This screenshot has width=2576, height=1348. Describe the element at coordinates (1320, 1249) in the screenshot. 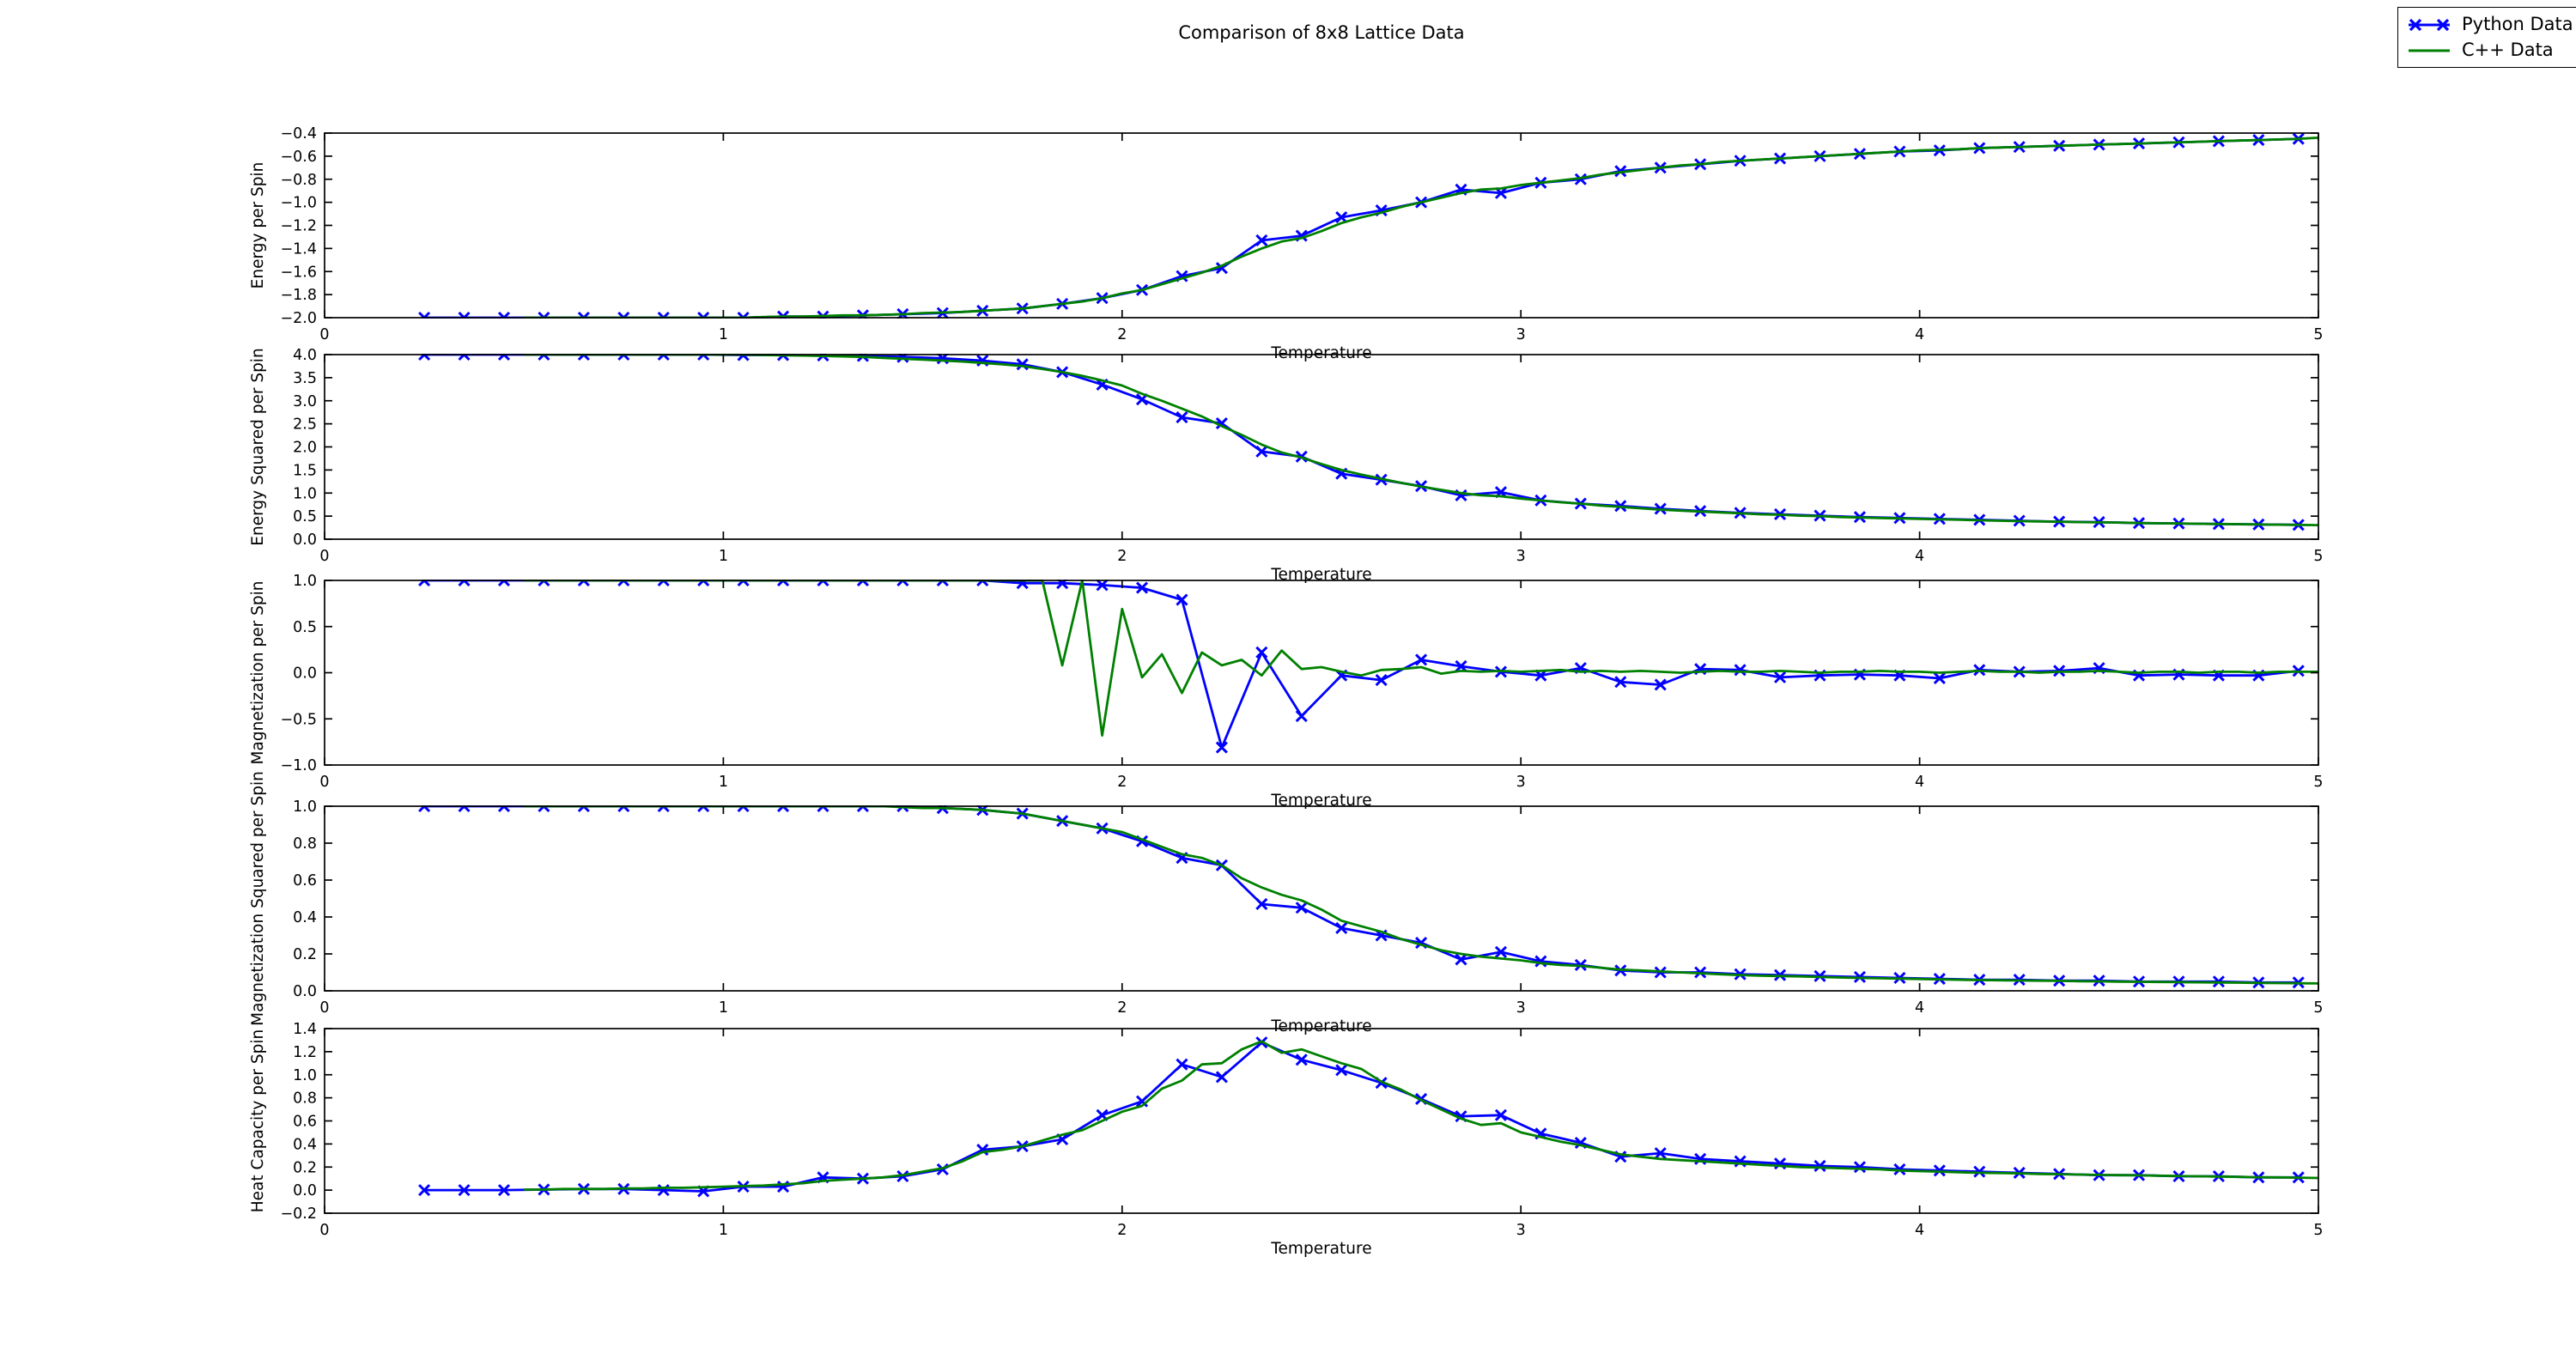

I see `x-axis-label-heat-capacity: Temperature` at that location.